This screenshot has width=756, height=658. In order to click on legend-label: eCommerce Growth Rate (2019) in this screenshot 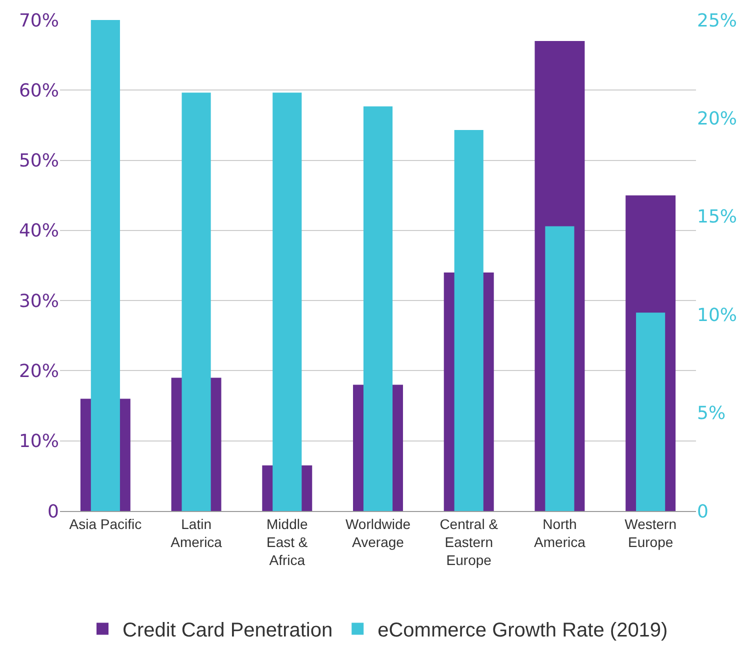, I will do `click(523, 631)`.